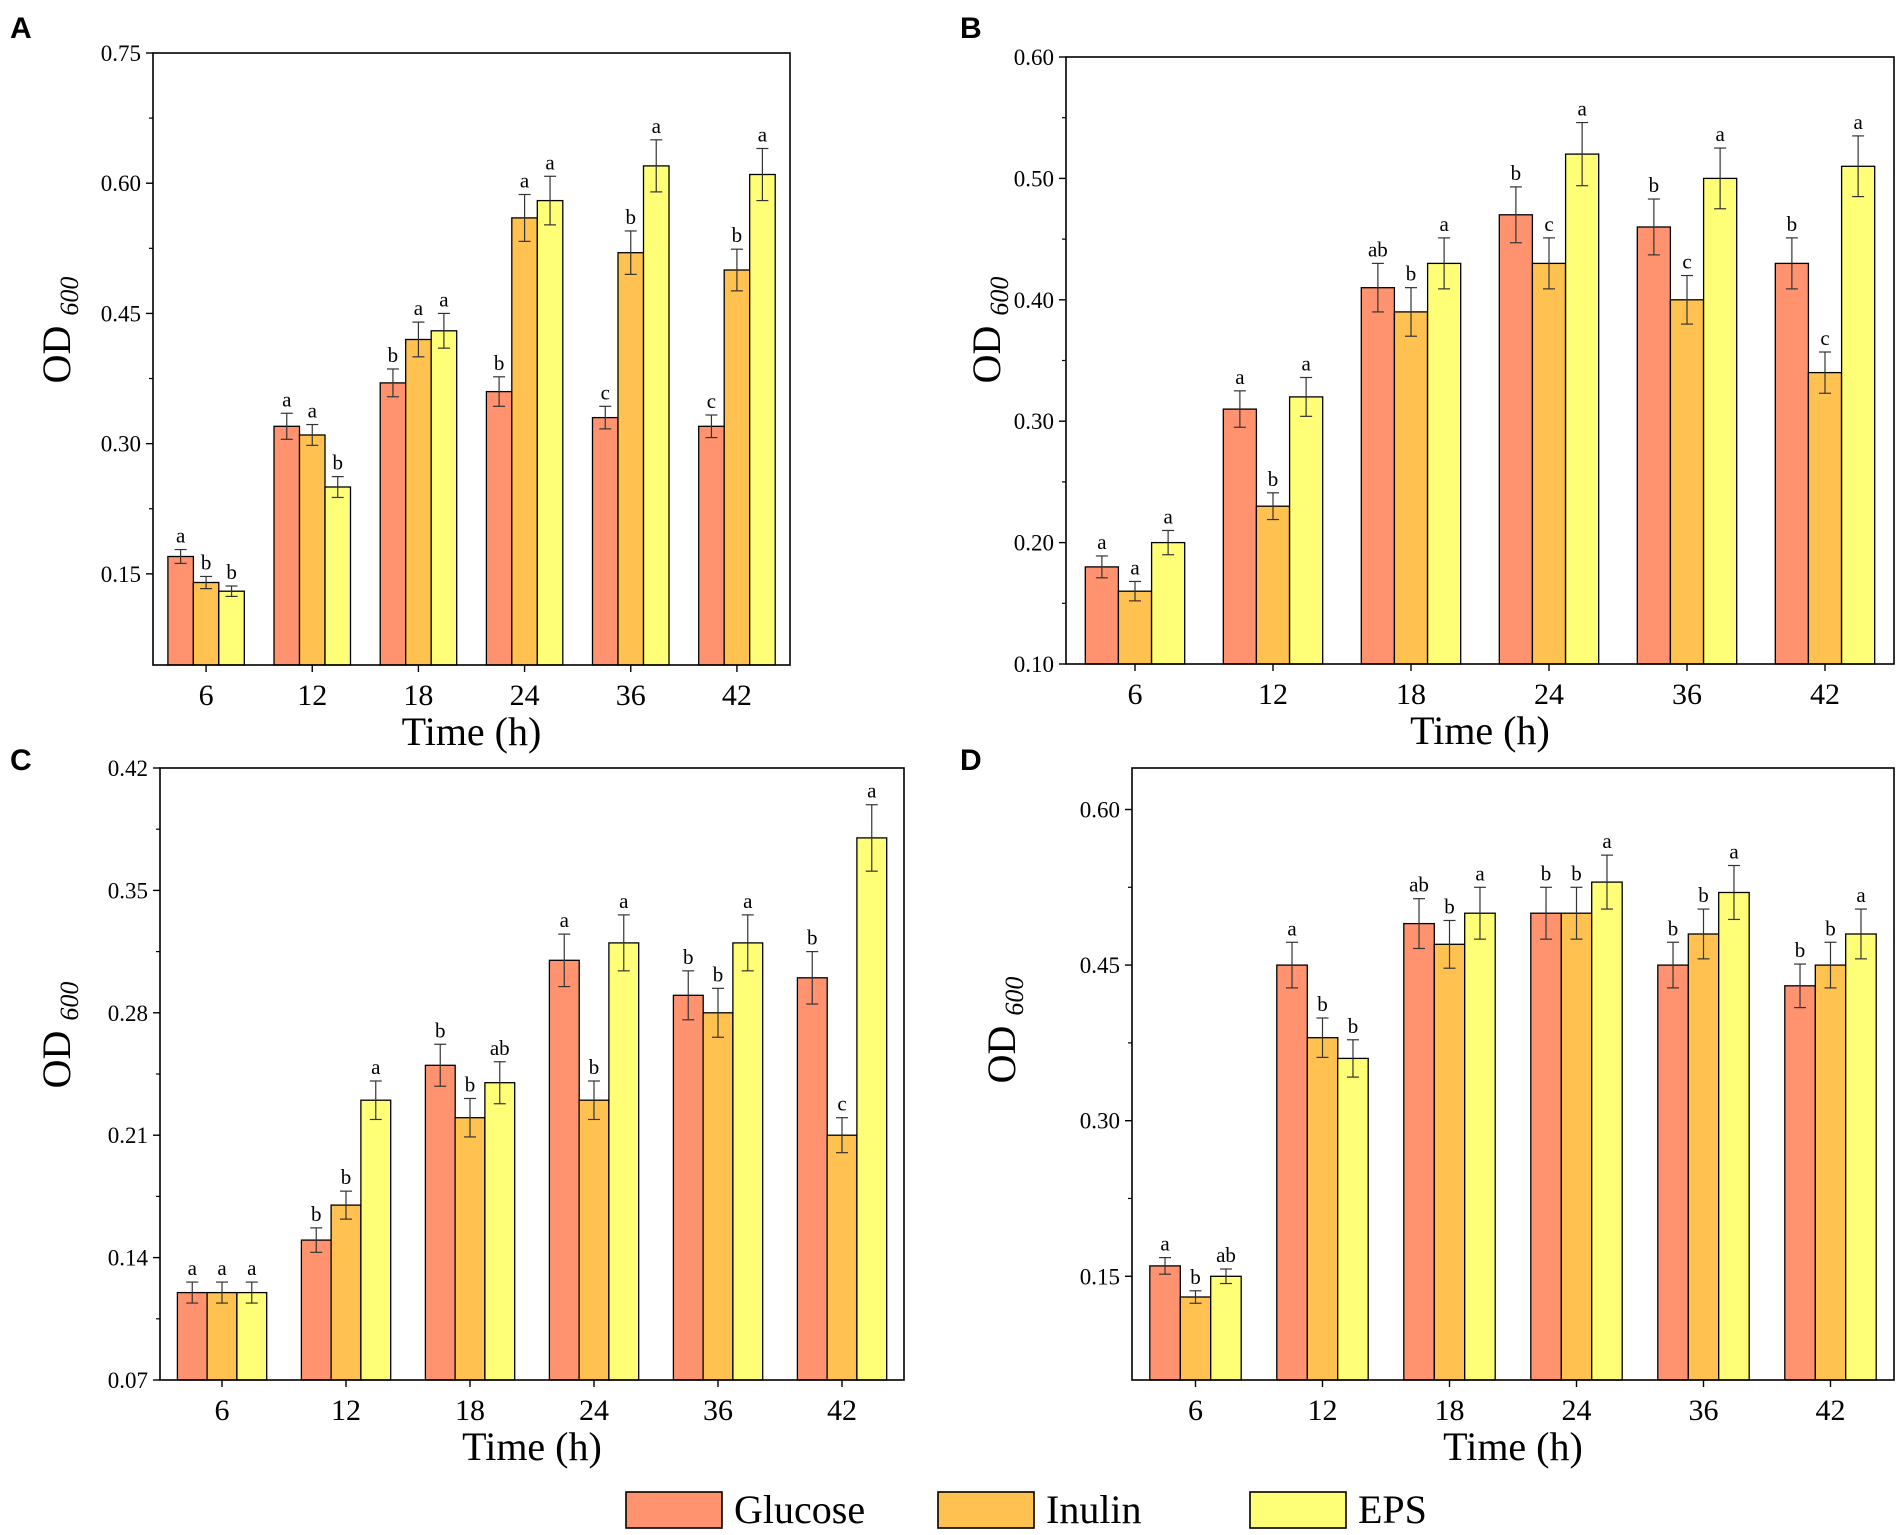 The width and height of the screenshot is (1902, 1535). I want to click on y-tick-label: 0.60, so click(1034, 57).